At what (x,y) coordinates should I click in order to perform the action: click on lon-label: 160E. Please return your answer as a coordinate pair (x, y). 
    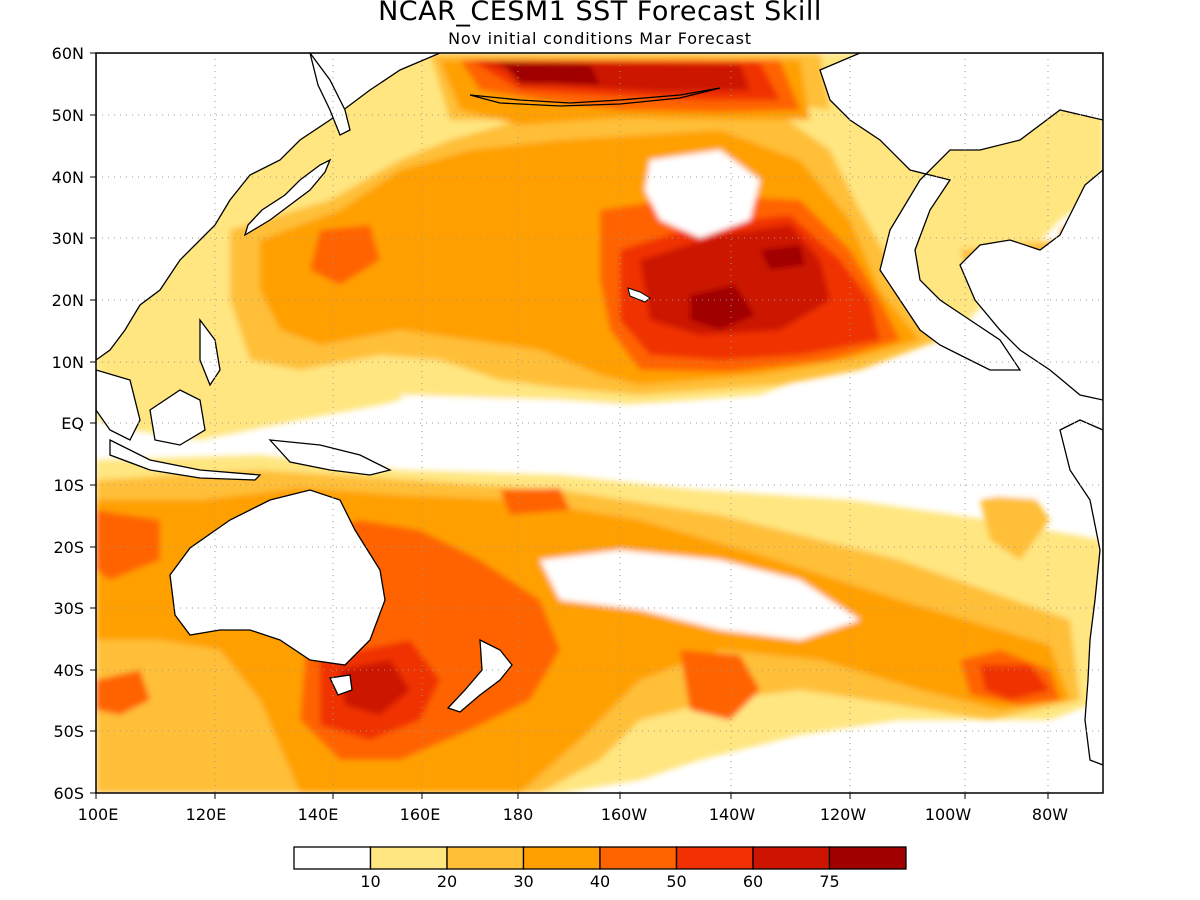
    Looking at the image, I should click on (420, 814).